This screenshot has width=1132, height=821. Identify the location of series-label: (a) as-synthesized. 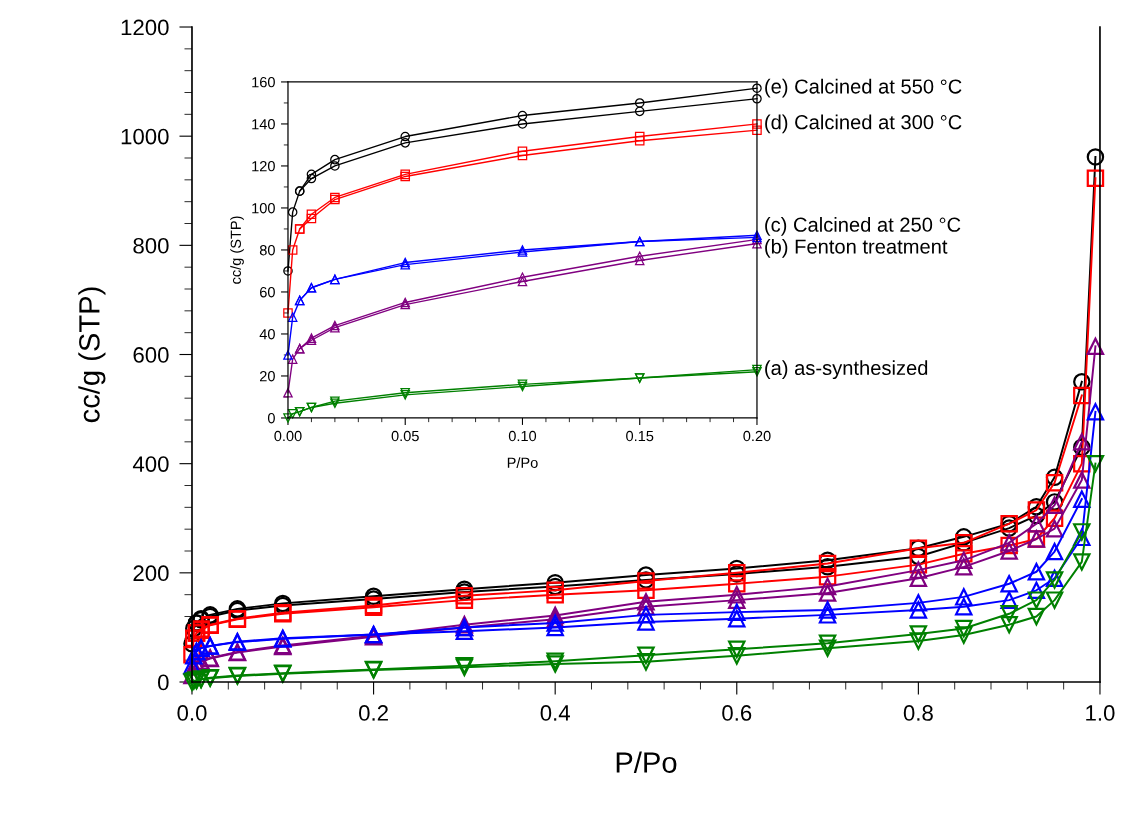
(846, 370).